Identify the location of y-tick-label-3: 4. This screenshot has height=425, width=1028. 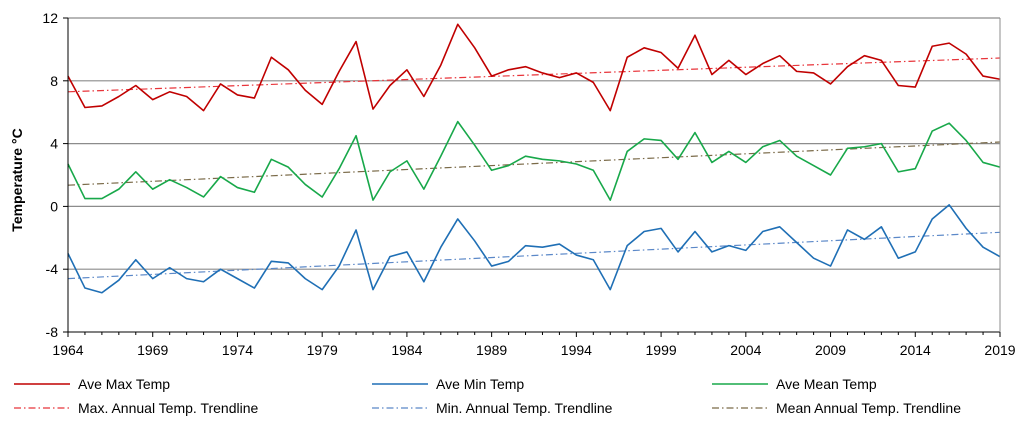
(54, 144).